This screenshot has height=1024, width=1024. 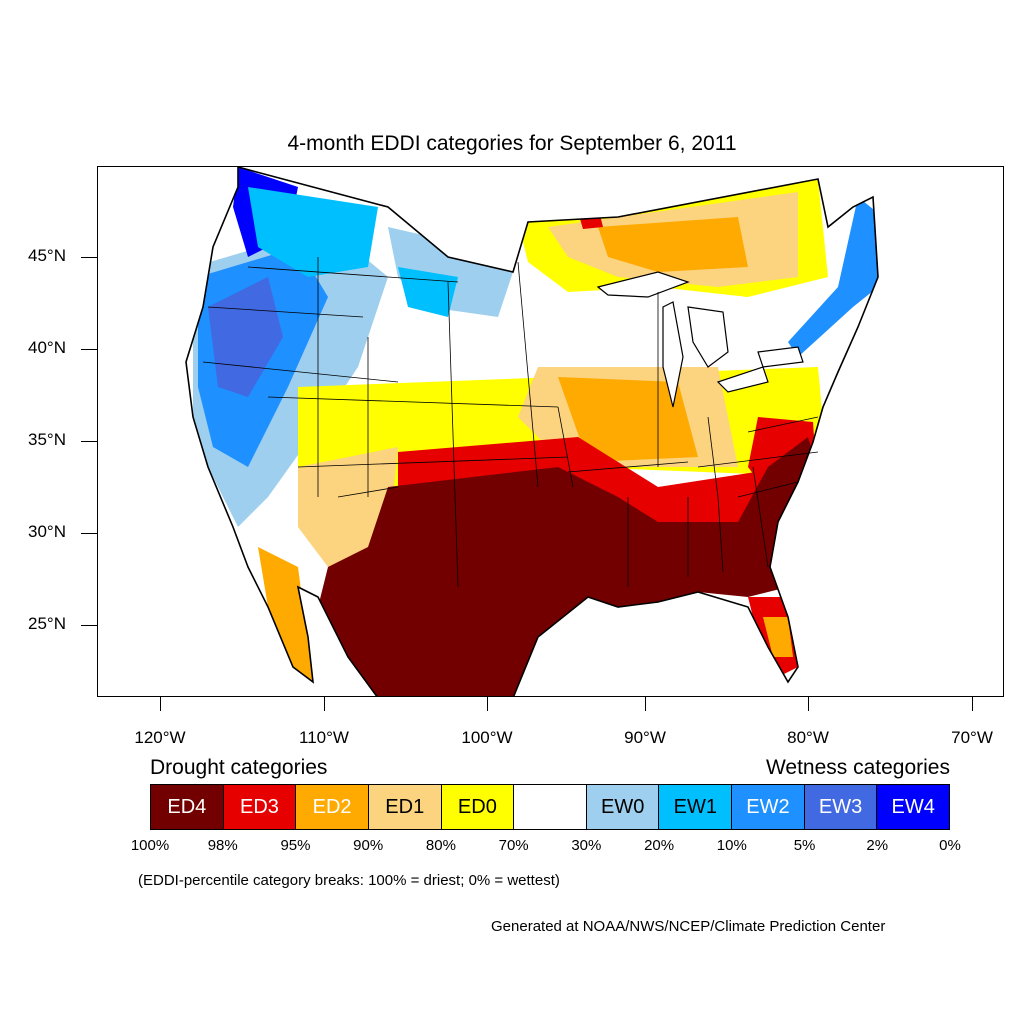 I want to click on drought-heading: Drought categories, so click(x=239, y=767).